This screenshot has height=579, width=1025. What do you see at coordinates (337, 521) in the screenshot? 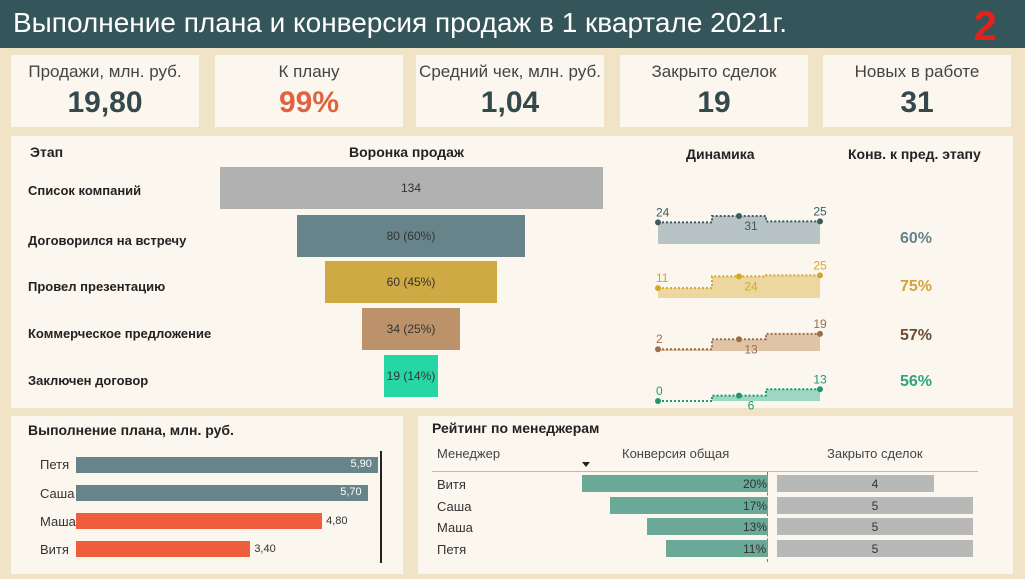
I see `plan-value: 4,80` at bounding box center [337, 521].